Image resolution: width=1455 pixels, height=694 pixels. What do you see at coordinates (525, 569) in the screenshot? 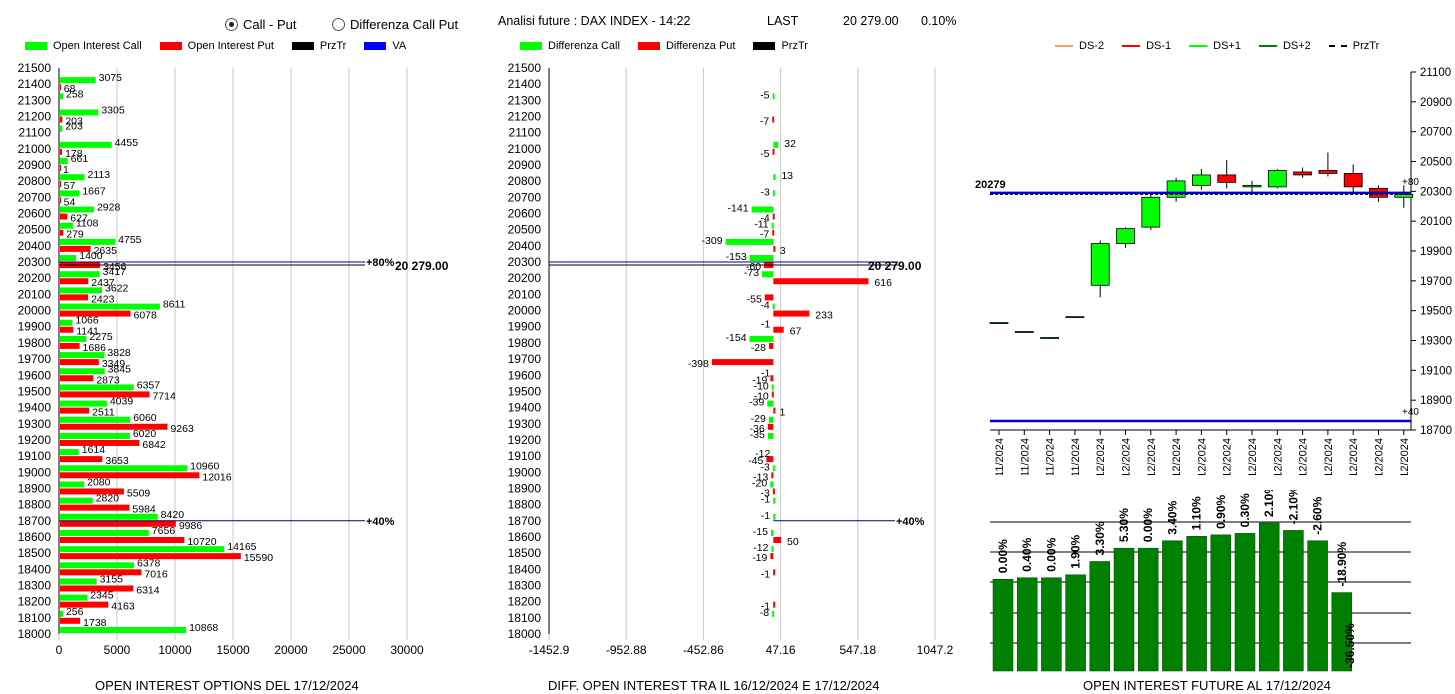
I see `y-tick-label: 18400` at bounding box center [525, 569].